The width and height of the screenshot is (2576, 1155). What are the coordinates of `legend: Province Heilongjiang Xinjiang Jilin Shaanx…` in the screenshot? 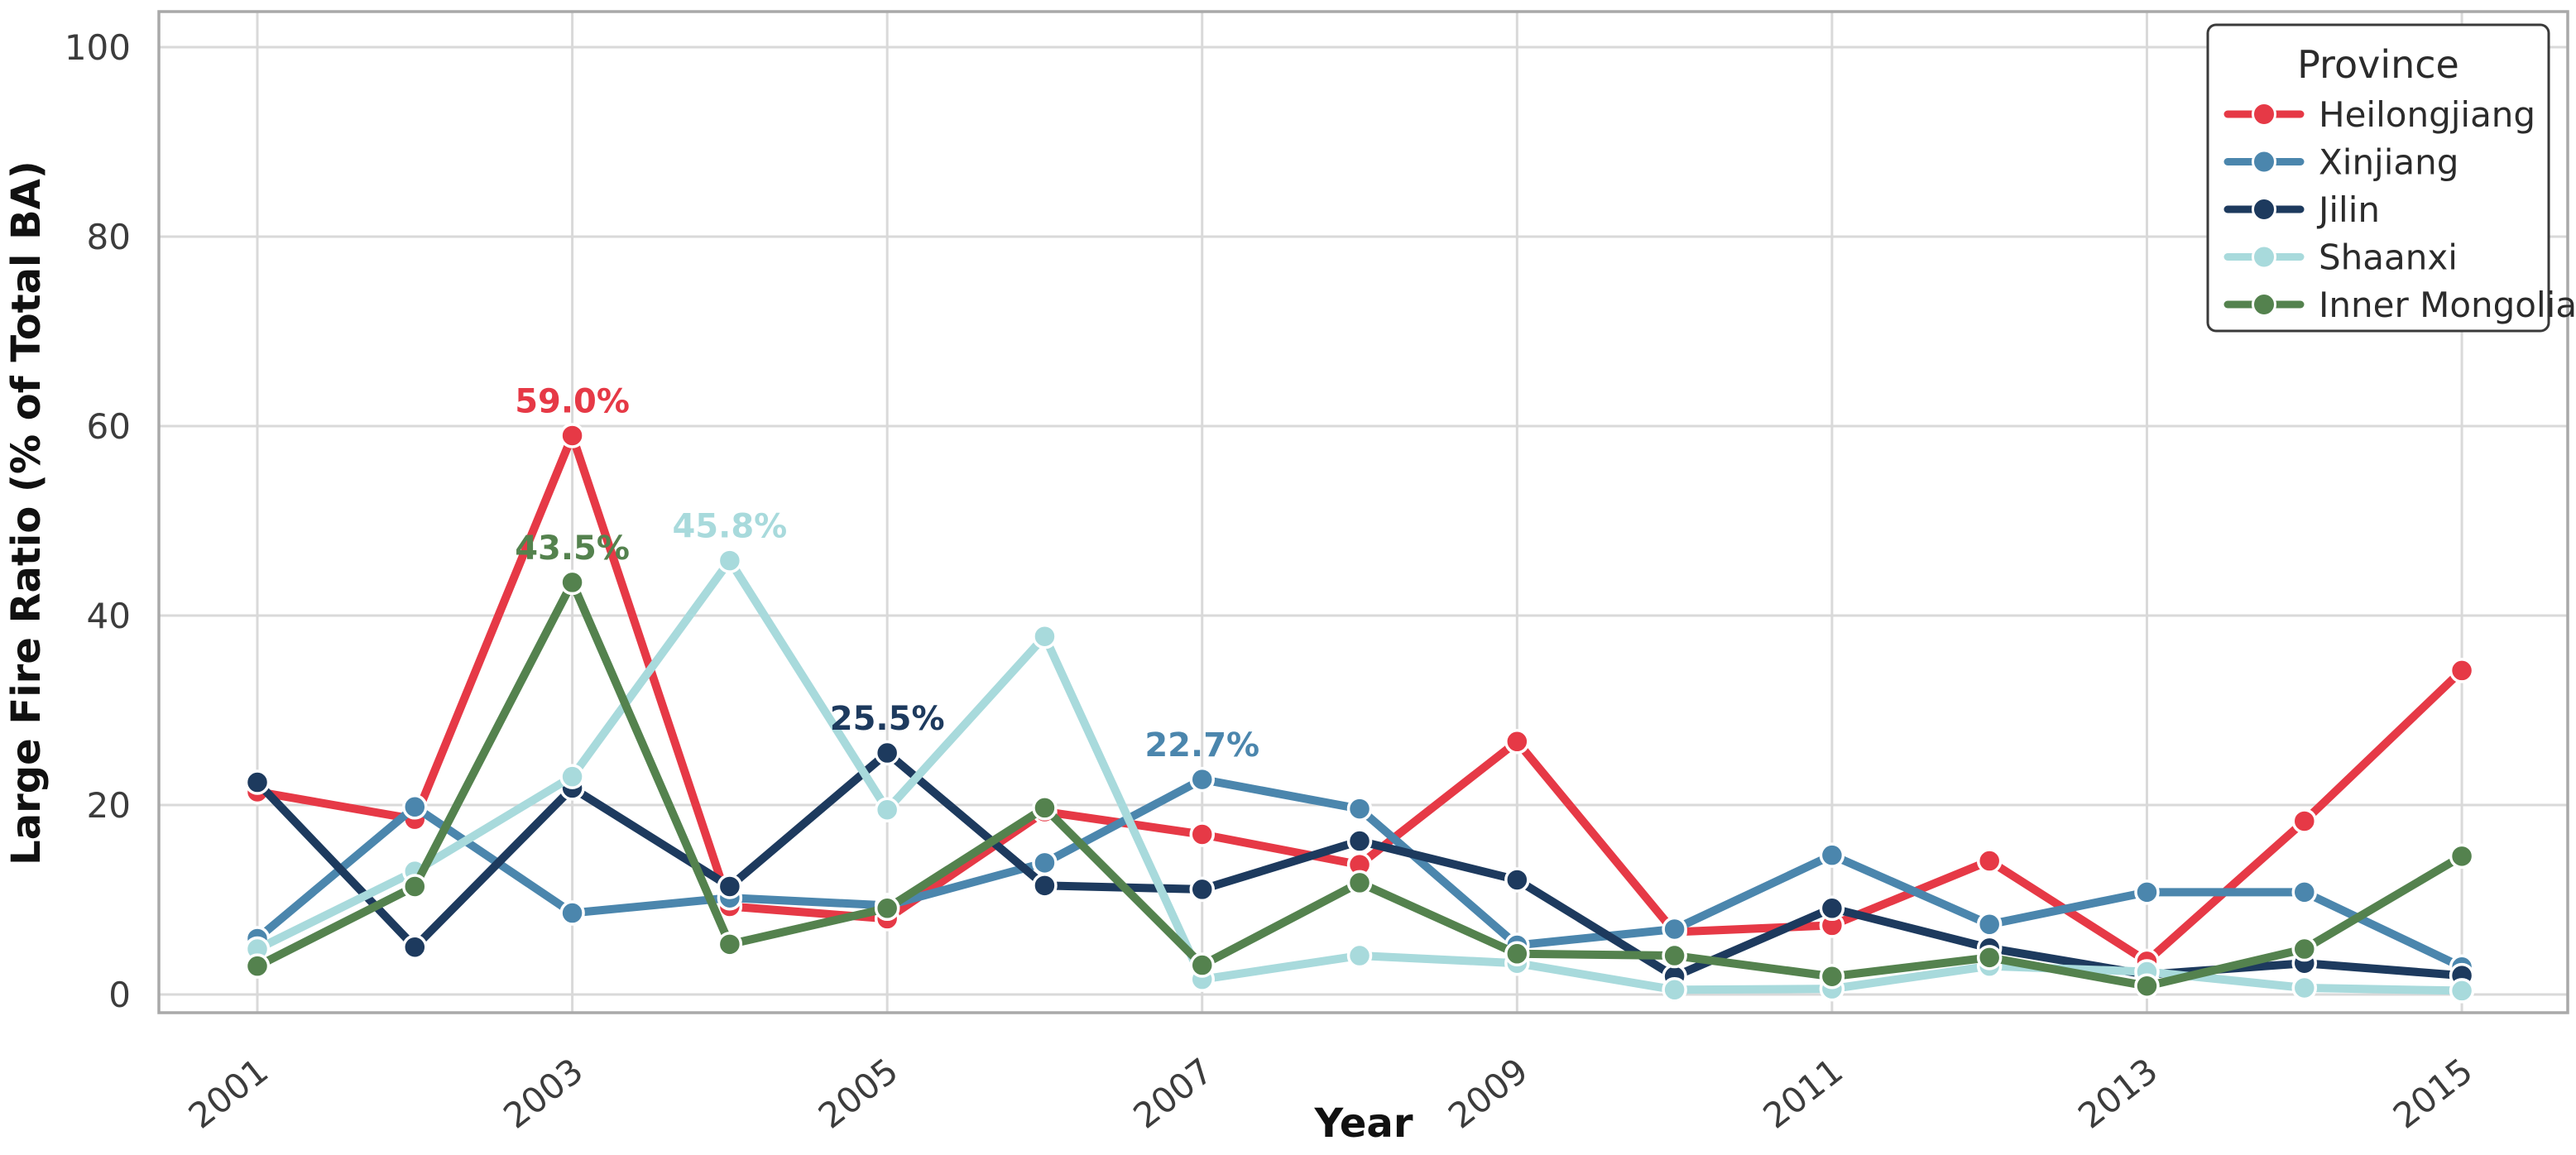 It's located at (2391, 178).